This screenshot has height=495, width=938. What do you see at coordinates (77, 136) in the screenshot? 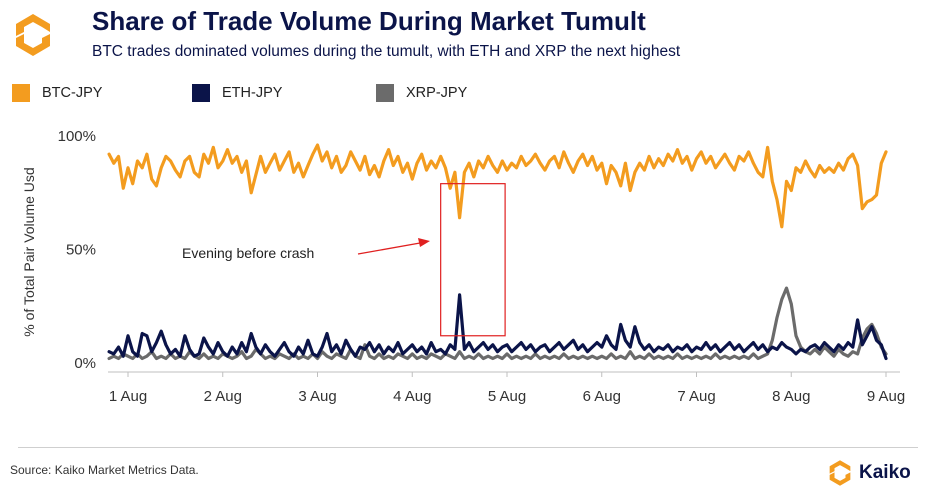
I see `y-tick-label: 100%` at bounding box center [77, 136].